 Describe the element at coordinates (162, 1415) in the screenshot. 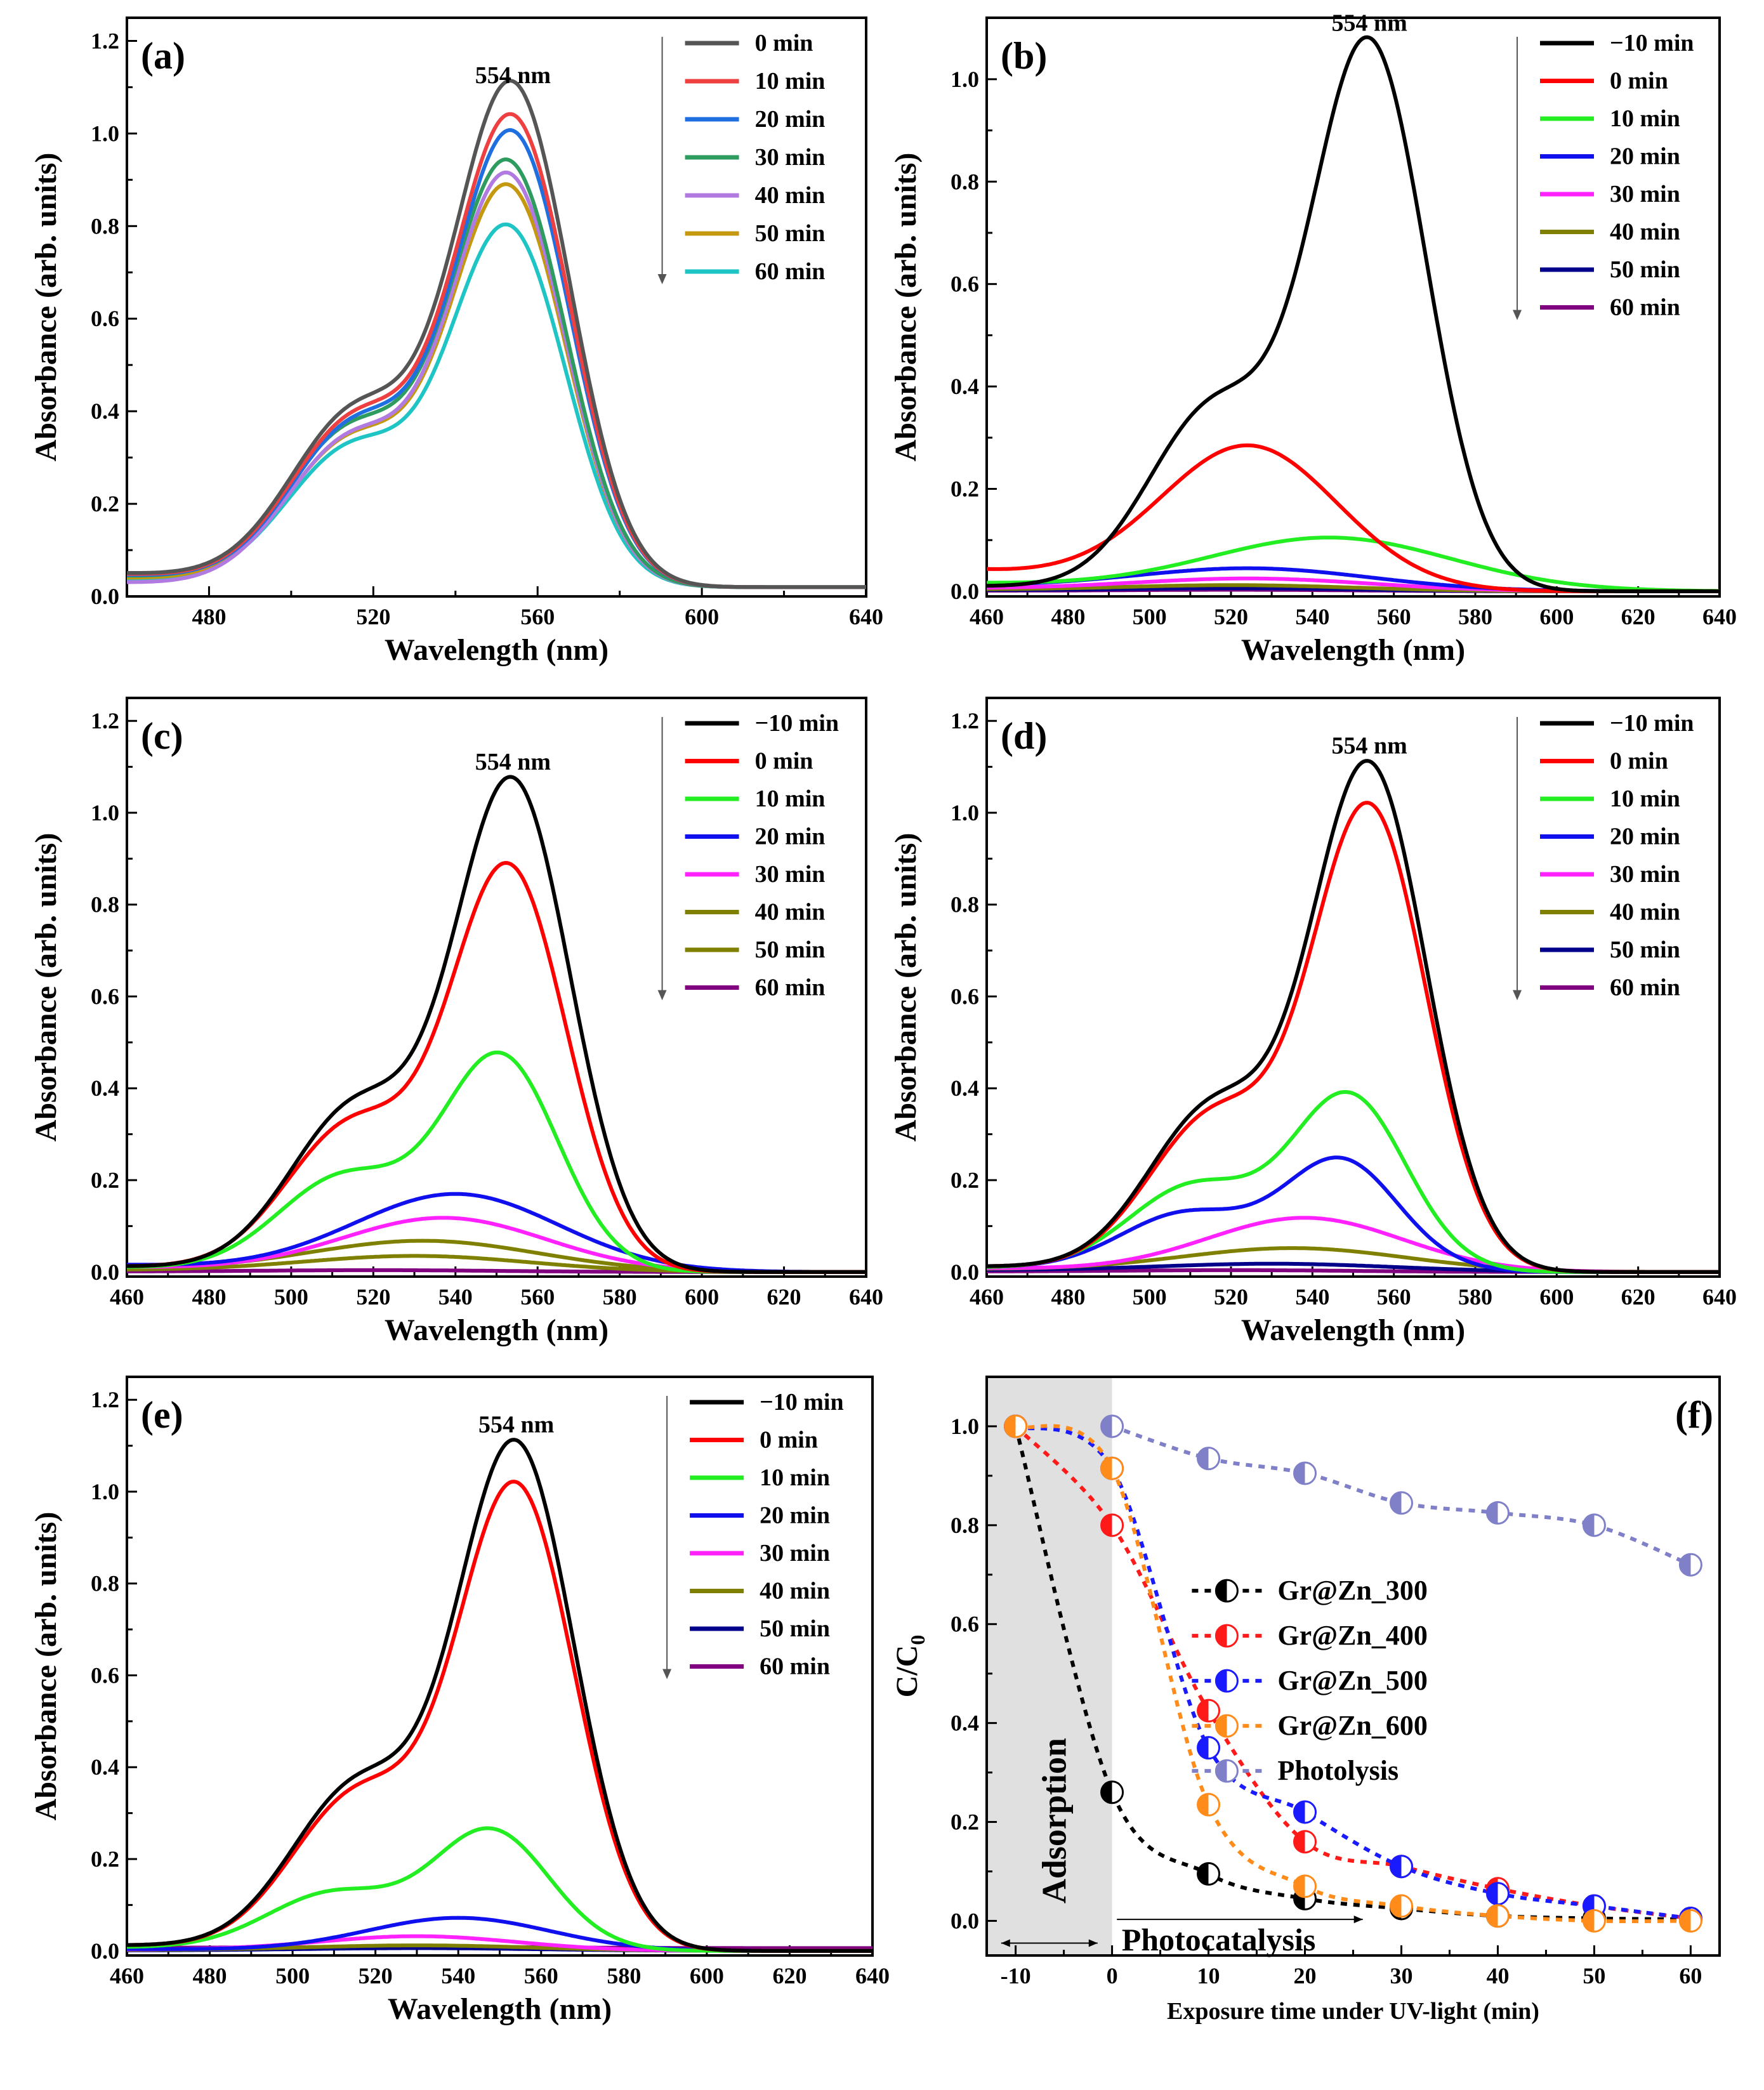

I see `panel-label: (e)` at that location.